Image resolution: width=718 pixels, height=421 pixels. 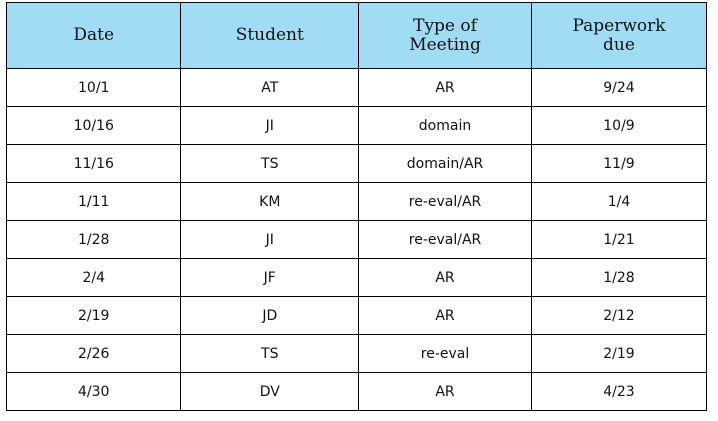 I want to click on cell-student: JF, so click(x=270, y=277).